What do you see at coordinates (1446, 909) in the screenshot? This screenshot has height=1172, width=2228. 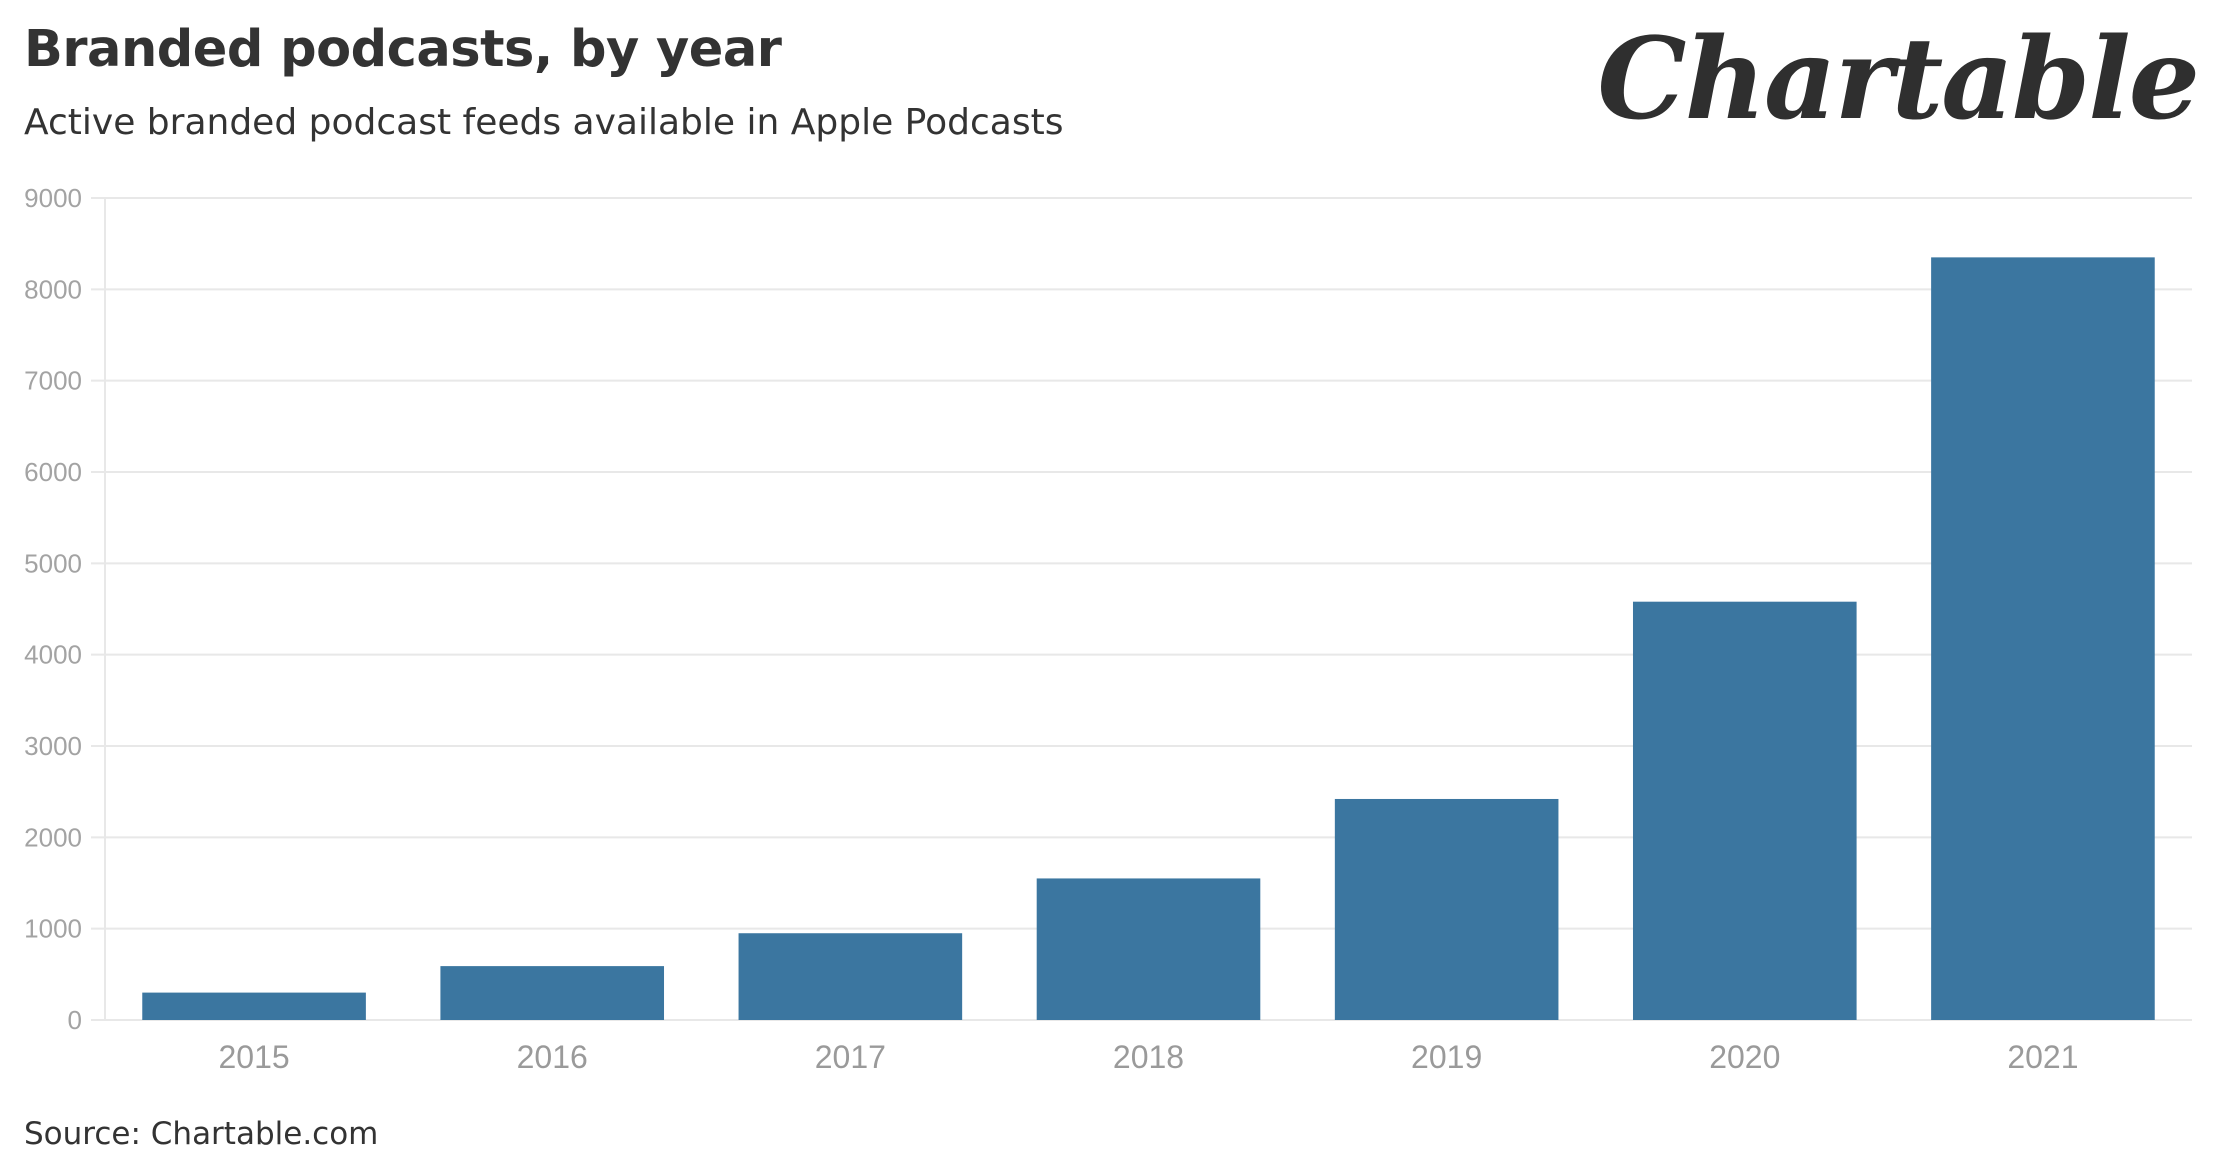 I see `bar-2019` at bounding box center [1446, 909].